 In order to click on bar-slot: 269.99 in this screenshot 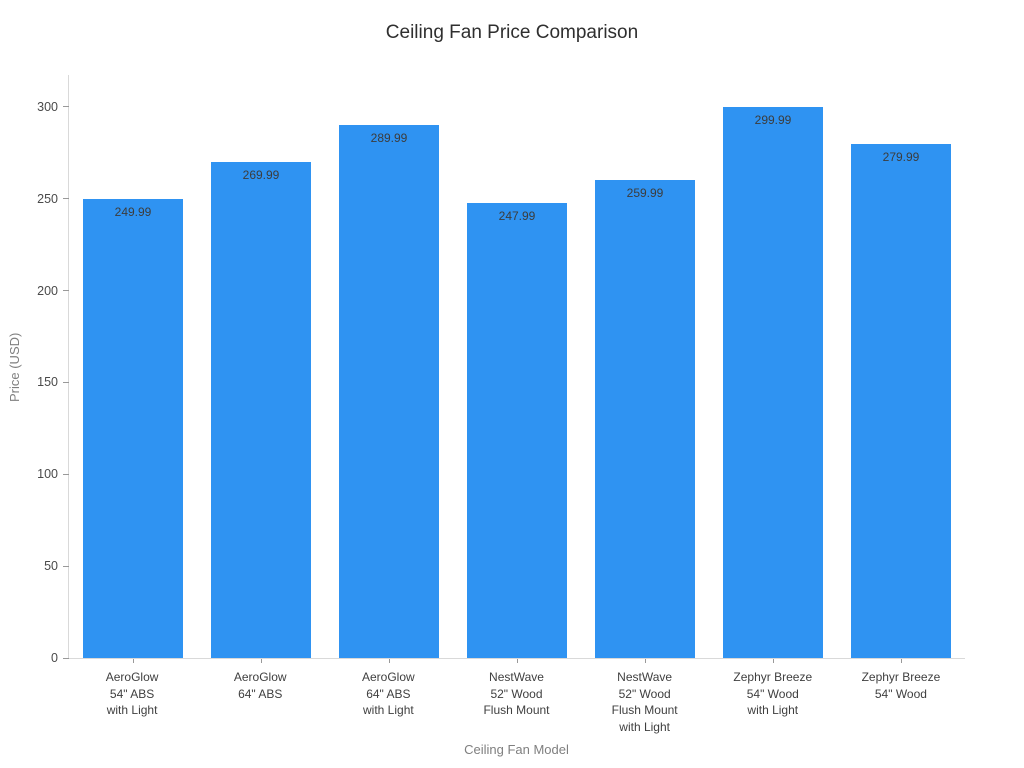, I will do `click(261, 369)`.